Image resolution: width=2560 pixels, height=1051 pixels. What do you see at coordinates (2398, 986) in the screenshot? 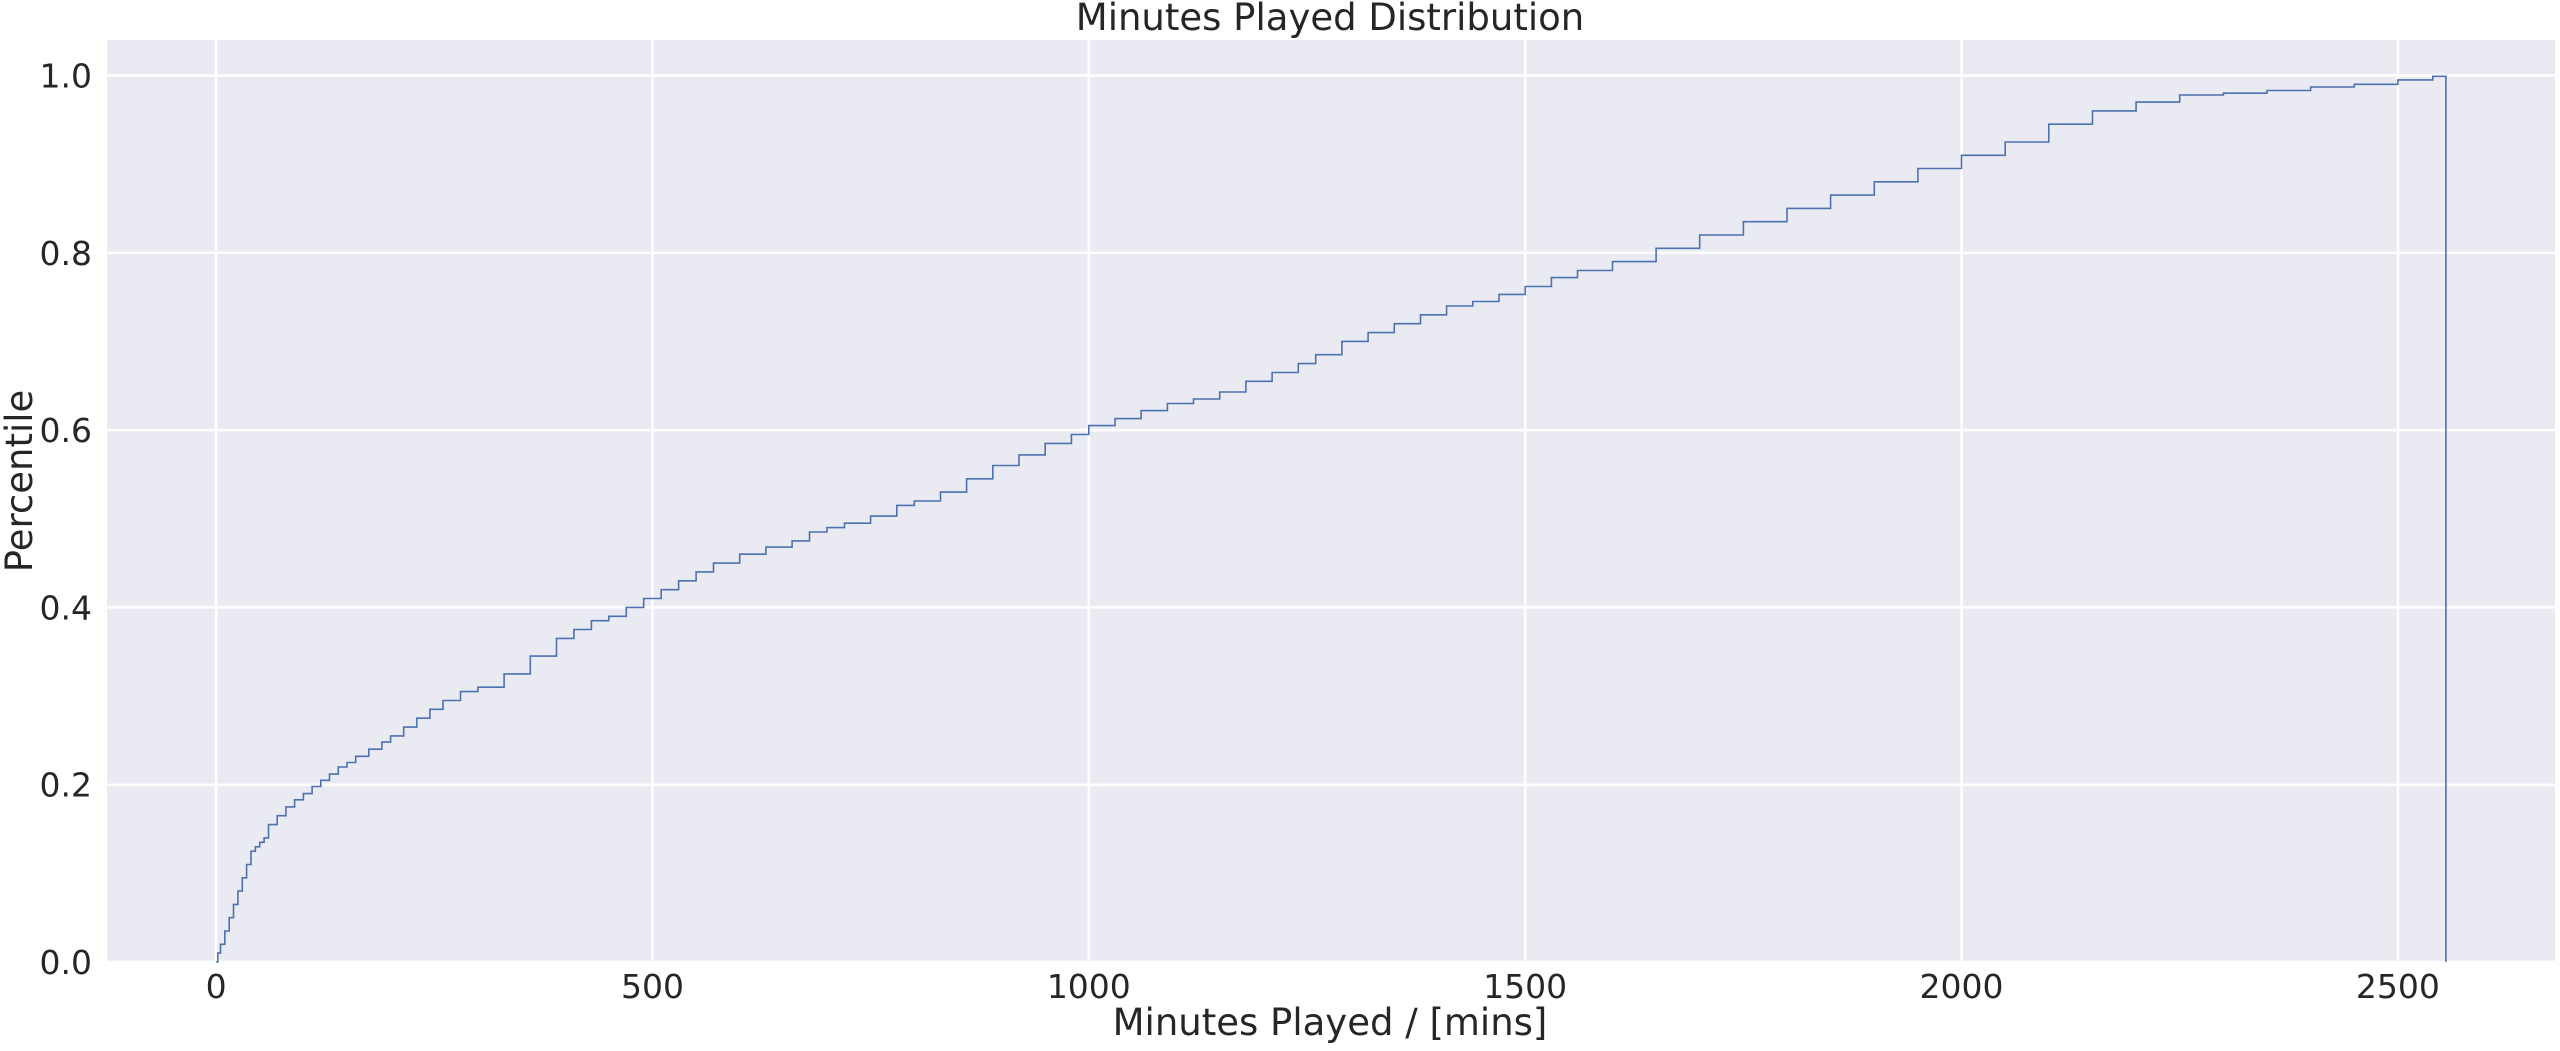
I see `x-tick-label: 2500` at bounding box center [2398, 986].